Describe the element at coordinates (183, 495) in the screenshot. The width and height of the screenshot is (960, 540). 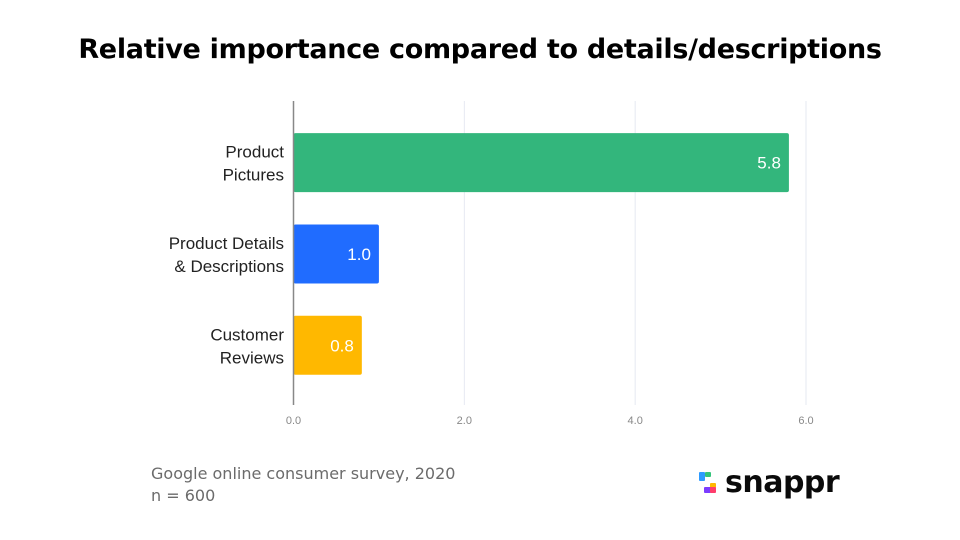
I see `sample-size: n = 600` at that location.